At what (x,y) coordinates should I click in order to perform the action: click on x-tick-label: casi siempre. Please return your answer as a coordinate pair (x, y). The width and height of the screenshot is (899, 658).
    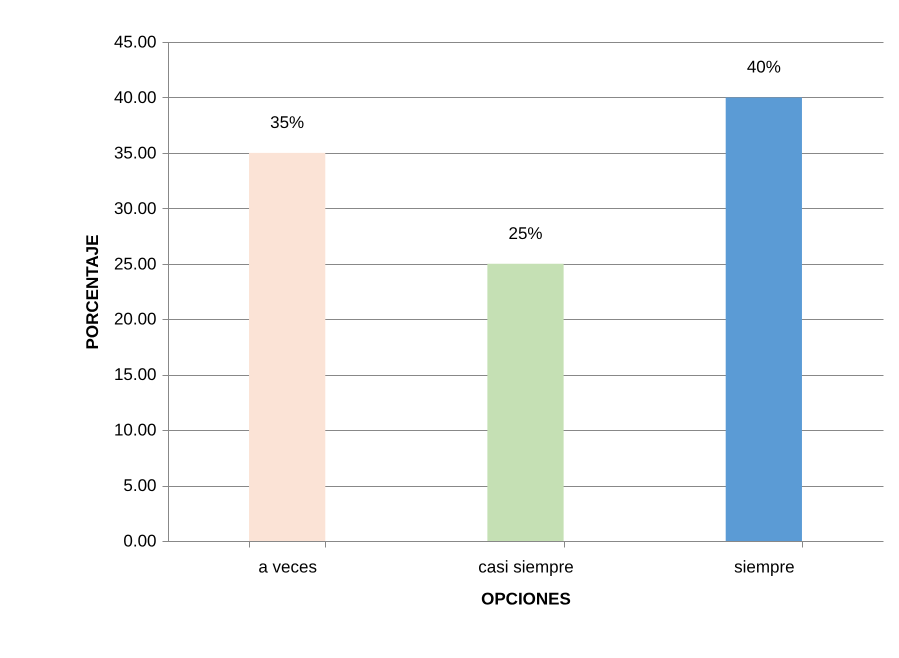
    Looking at the image, I should click on (526, 567).